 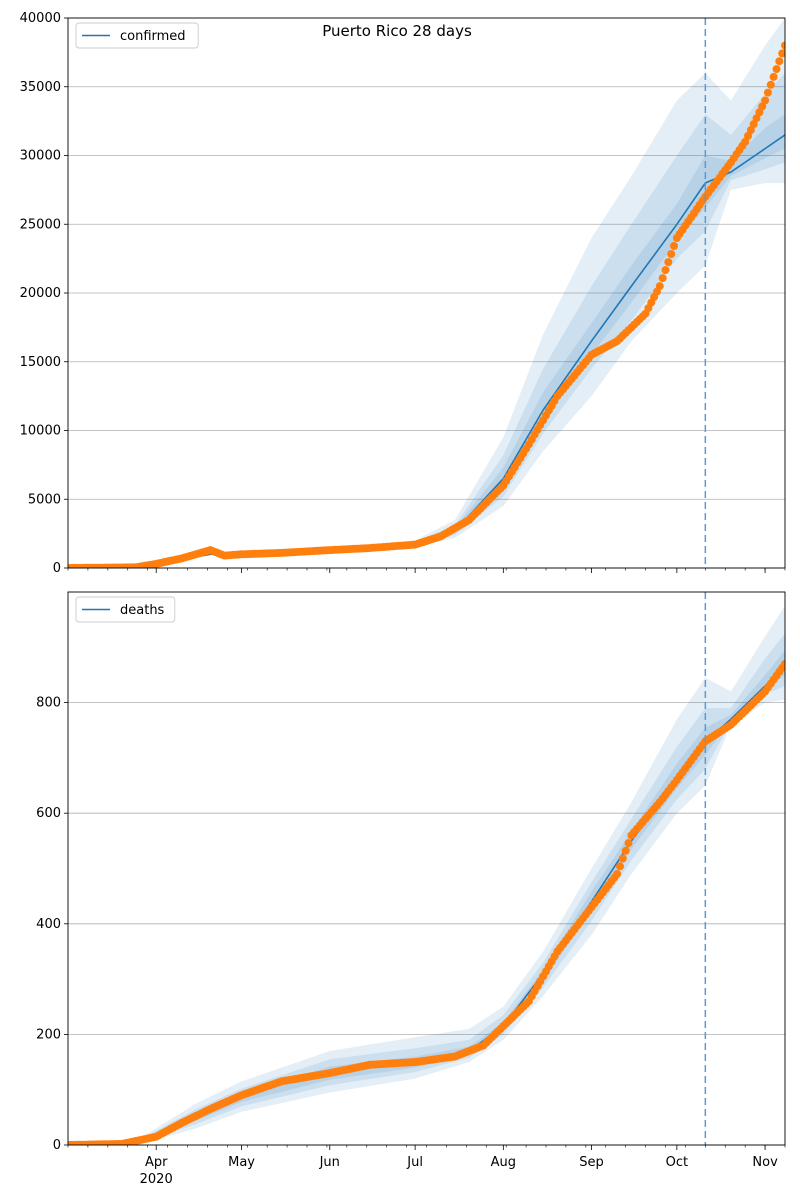 What do you see at coordinates (40, 293) in the screenshot?
I see `y-tick-label: 20000` at bounding box center [40, 293].